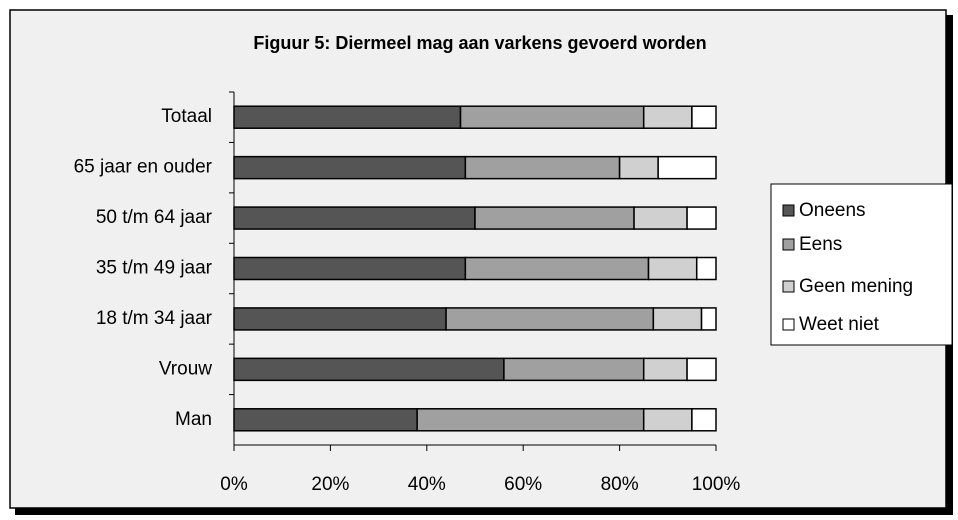 This screenshot has width=958, height=520. What do you see at coordinates (330, 484) in the screenshot?
I see `x-tick-label: 20%` at bounding box center [330, 484].